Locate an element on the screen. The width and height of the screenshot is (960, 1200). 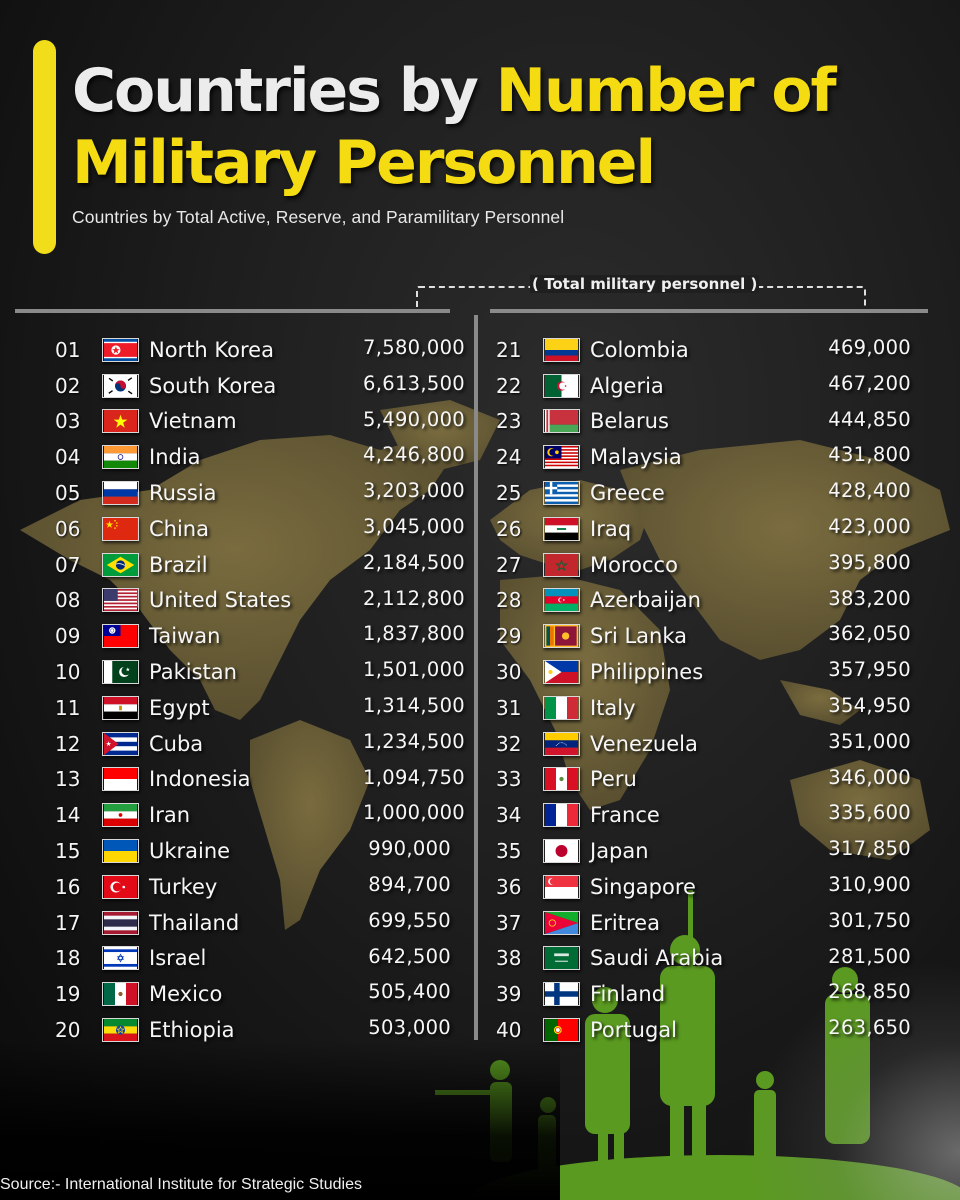
table-row: 19 Mexico 505,400 is located at coordinates (260, 994).